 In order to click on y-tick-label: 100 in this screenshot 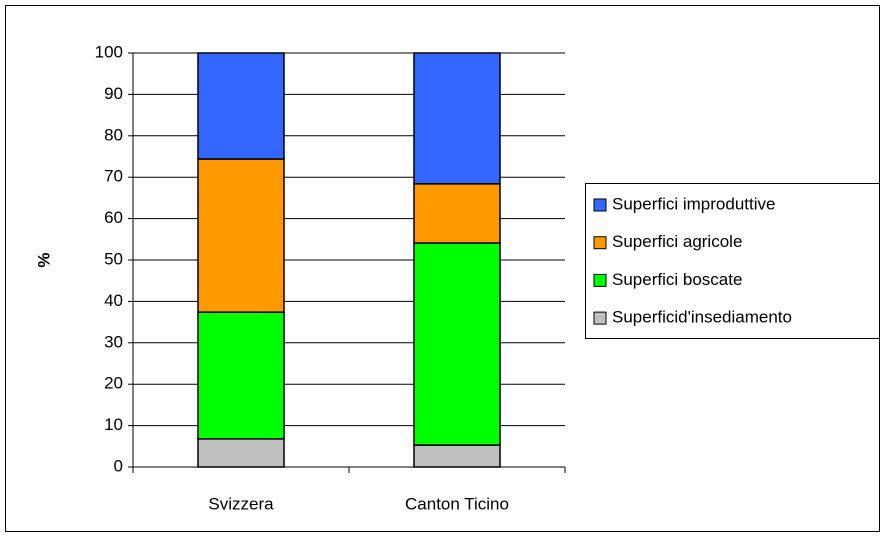, I will do `click(109, 51)`.